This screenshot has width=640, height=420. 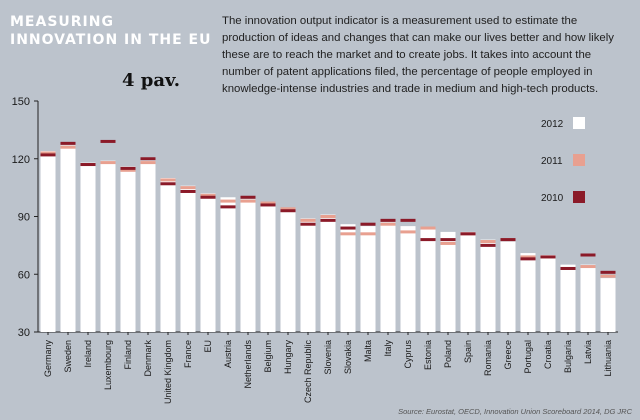 I want to click on x-tick-label: Malta, so click(x=368, y=351).